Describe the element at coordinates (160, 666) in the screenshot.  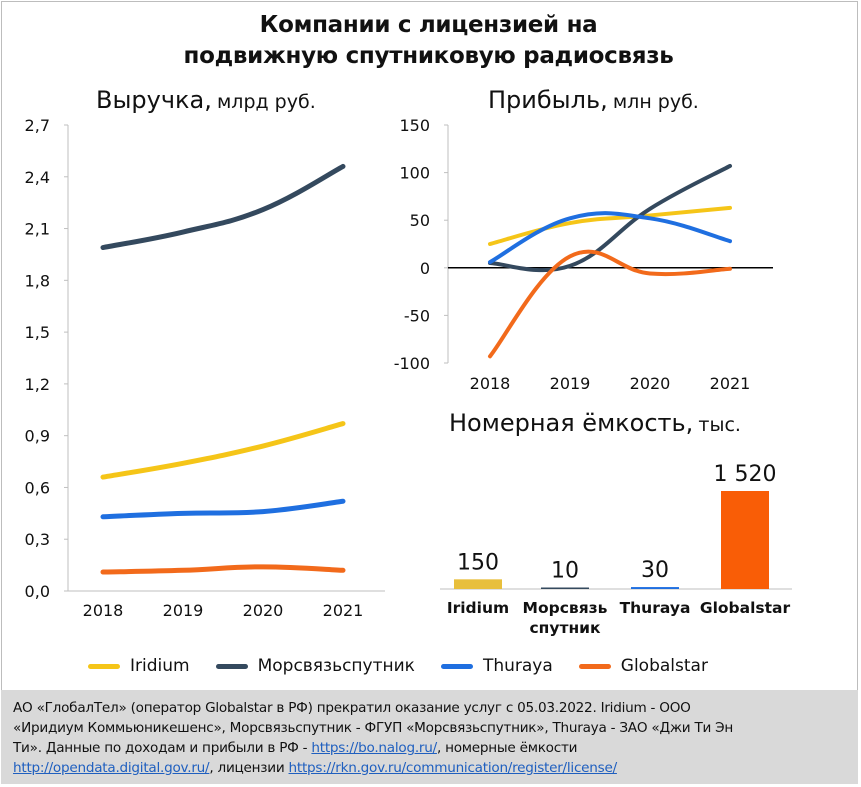
I see `legend-label-iridium: Iridium` at that location.